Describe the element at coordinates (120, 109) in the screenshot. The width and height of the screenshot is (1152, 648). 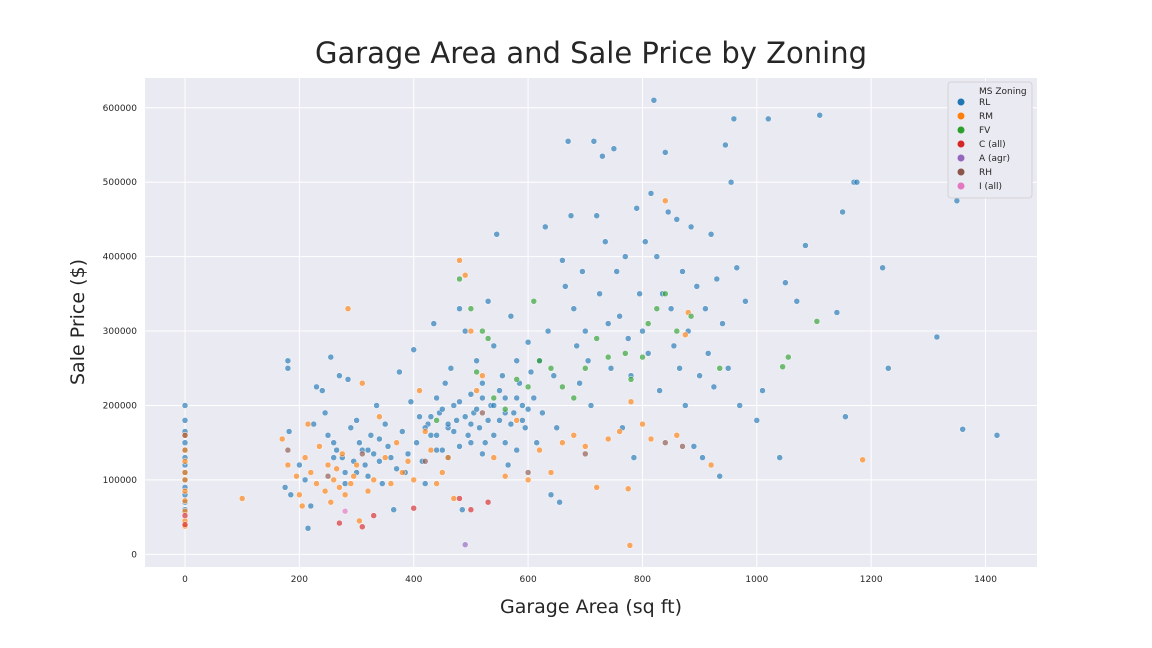
I see `y-tick-label: 600000` at that location.